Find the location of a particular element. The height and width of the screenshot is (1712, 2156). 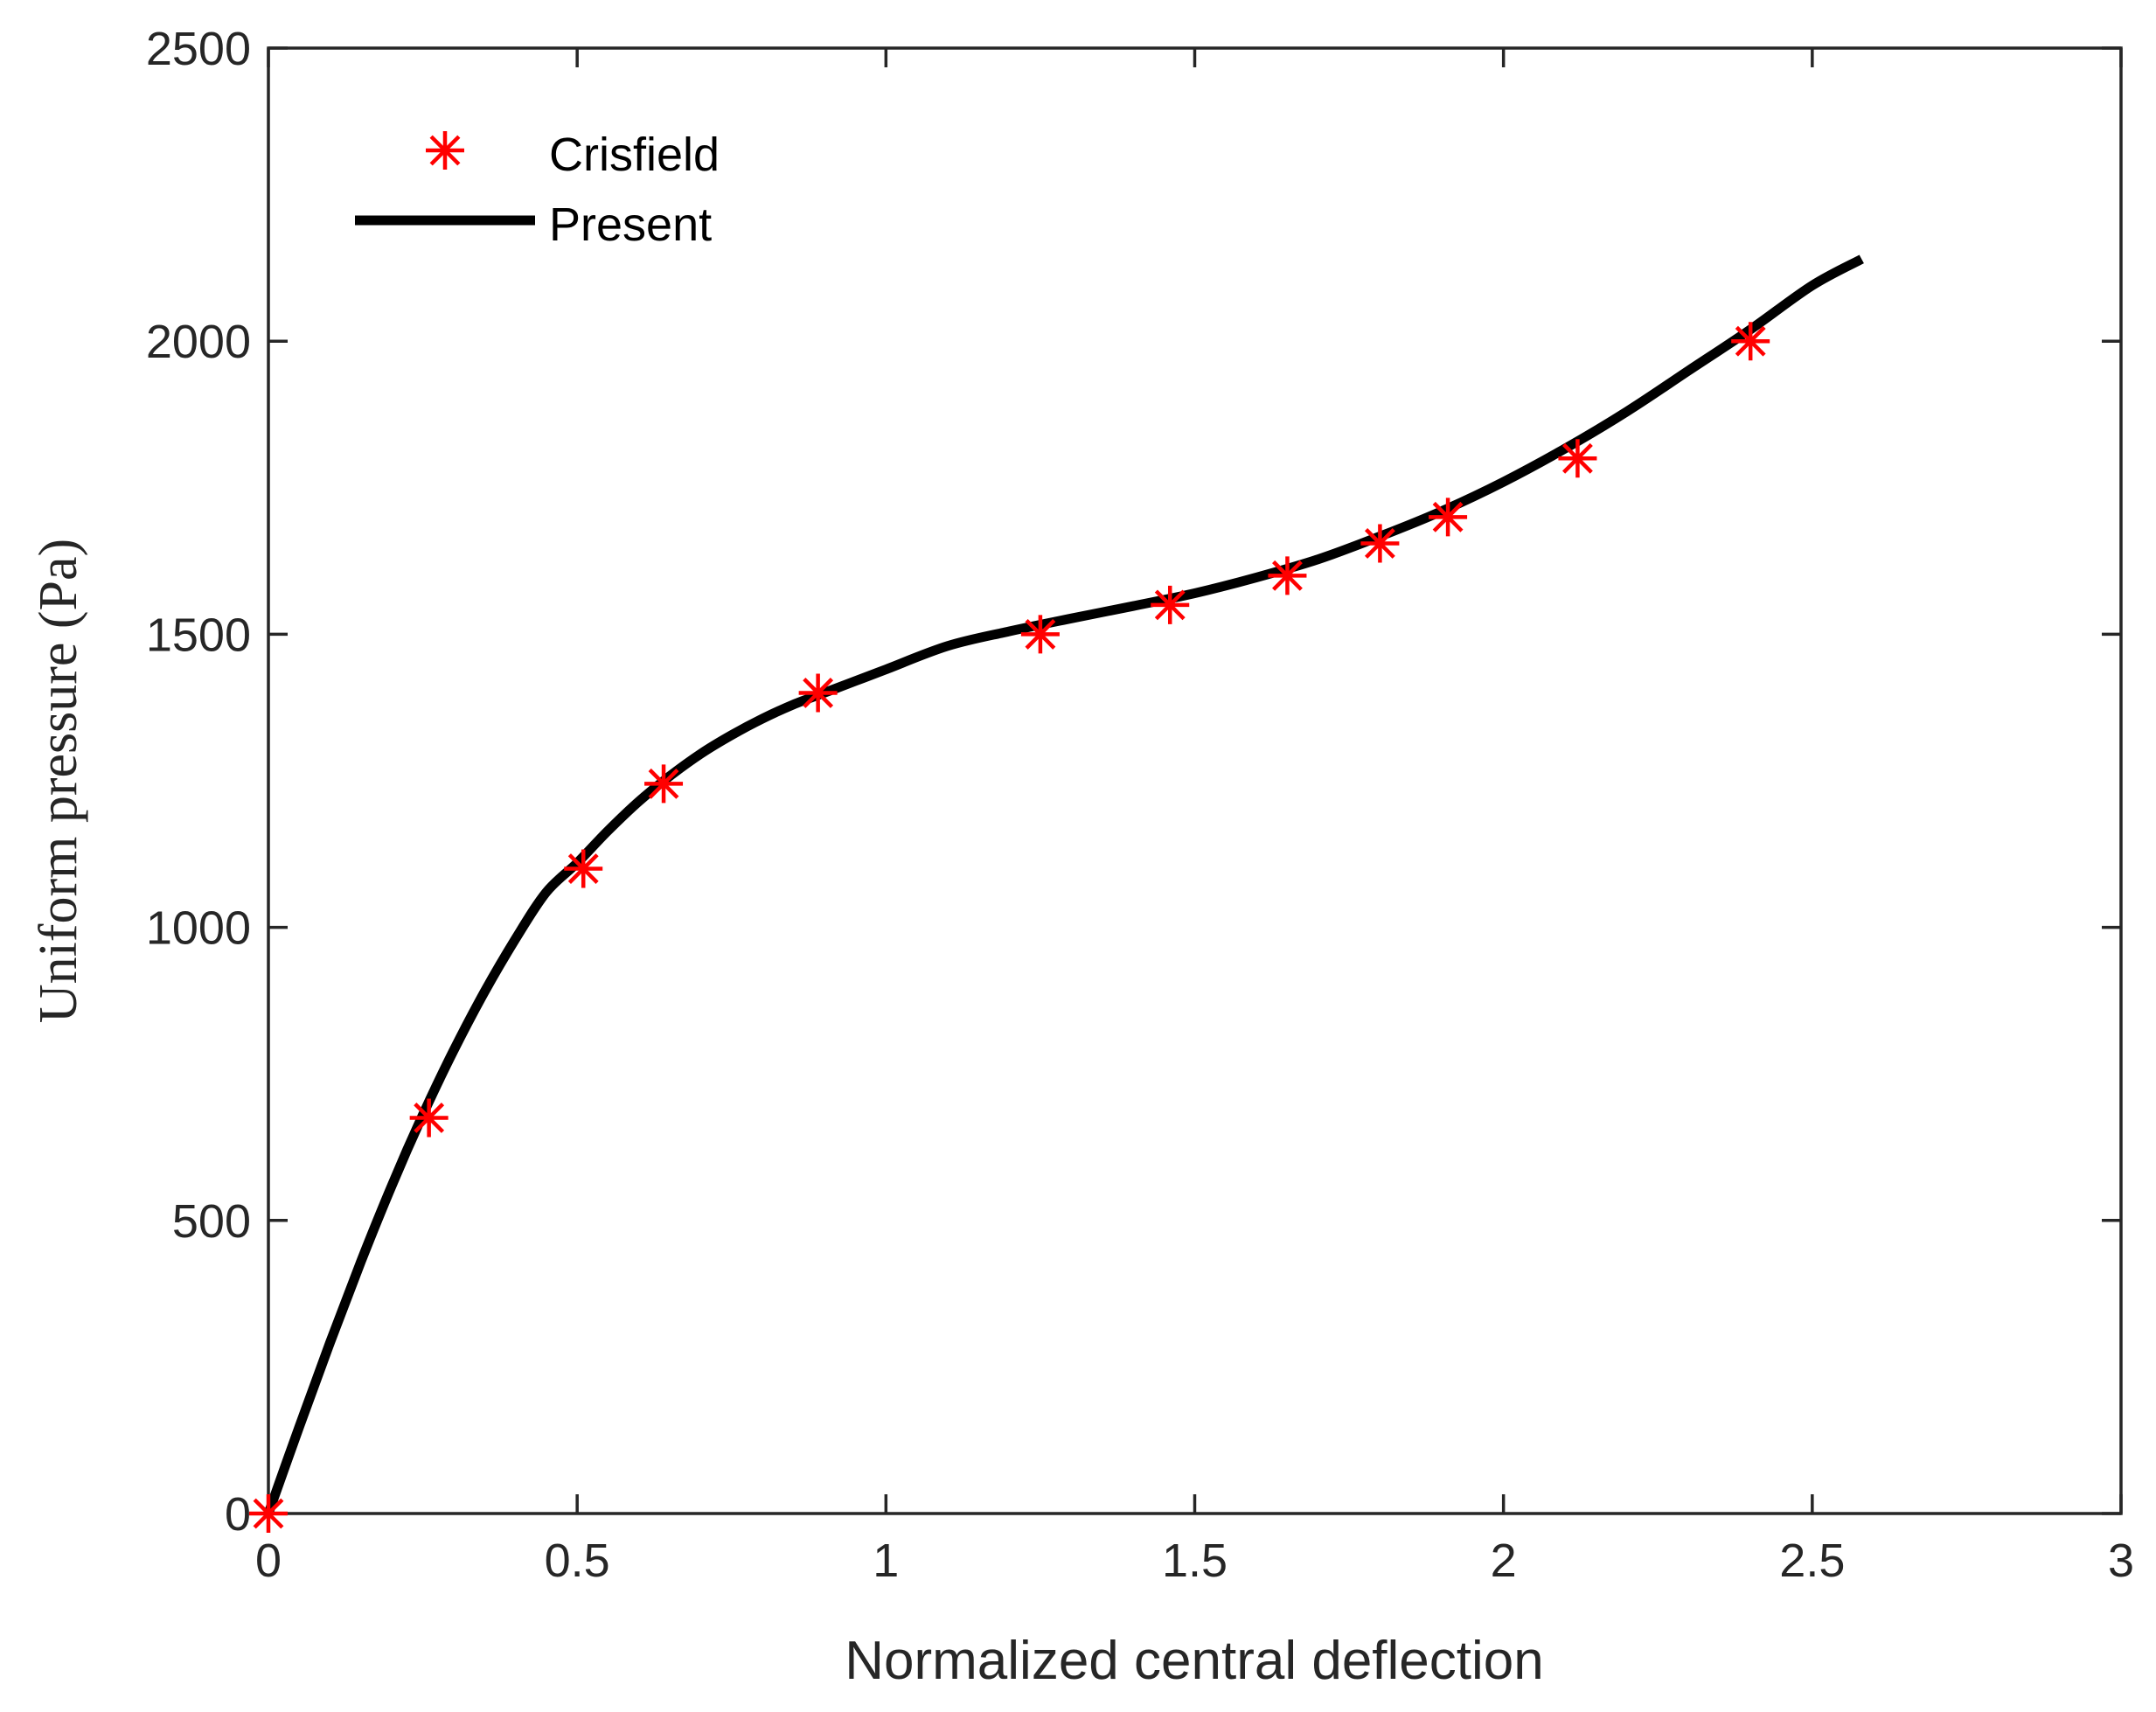

x-tick-label: 3 is located at coordinates (2121, 1561).